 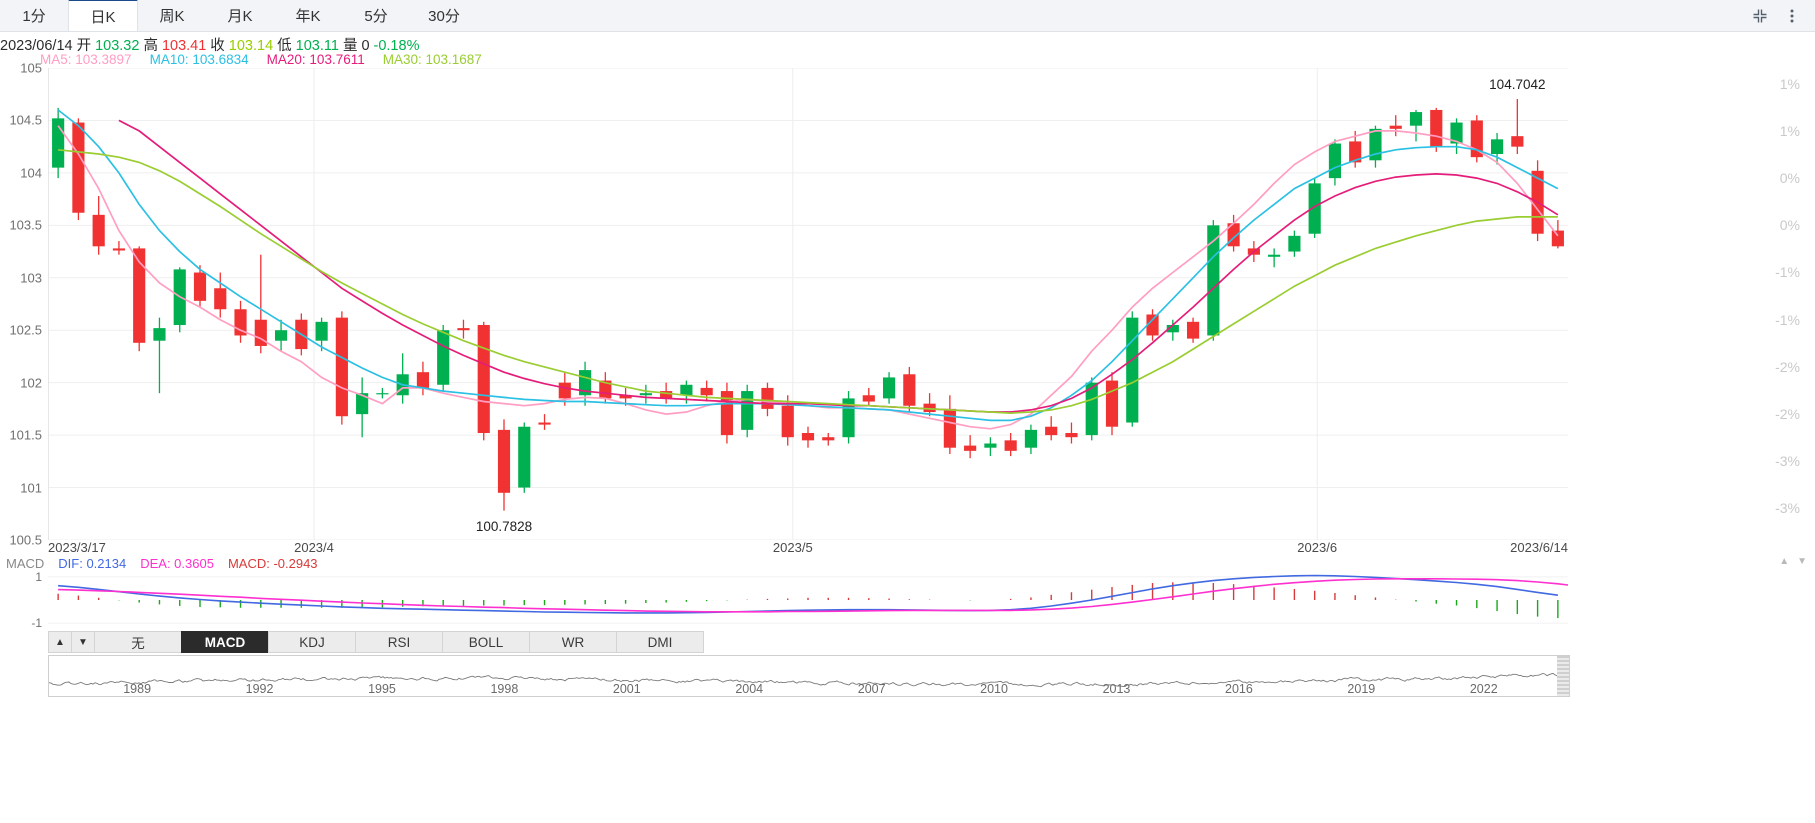 I want to click on indicator-button-BOLL: BOLL, so click(x=485, y=642).